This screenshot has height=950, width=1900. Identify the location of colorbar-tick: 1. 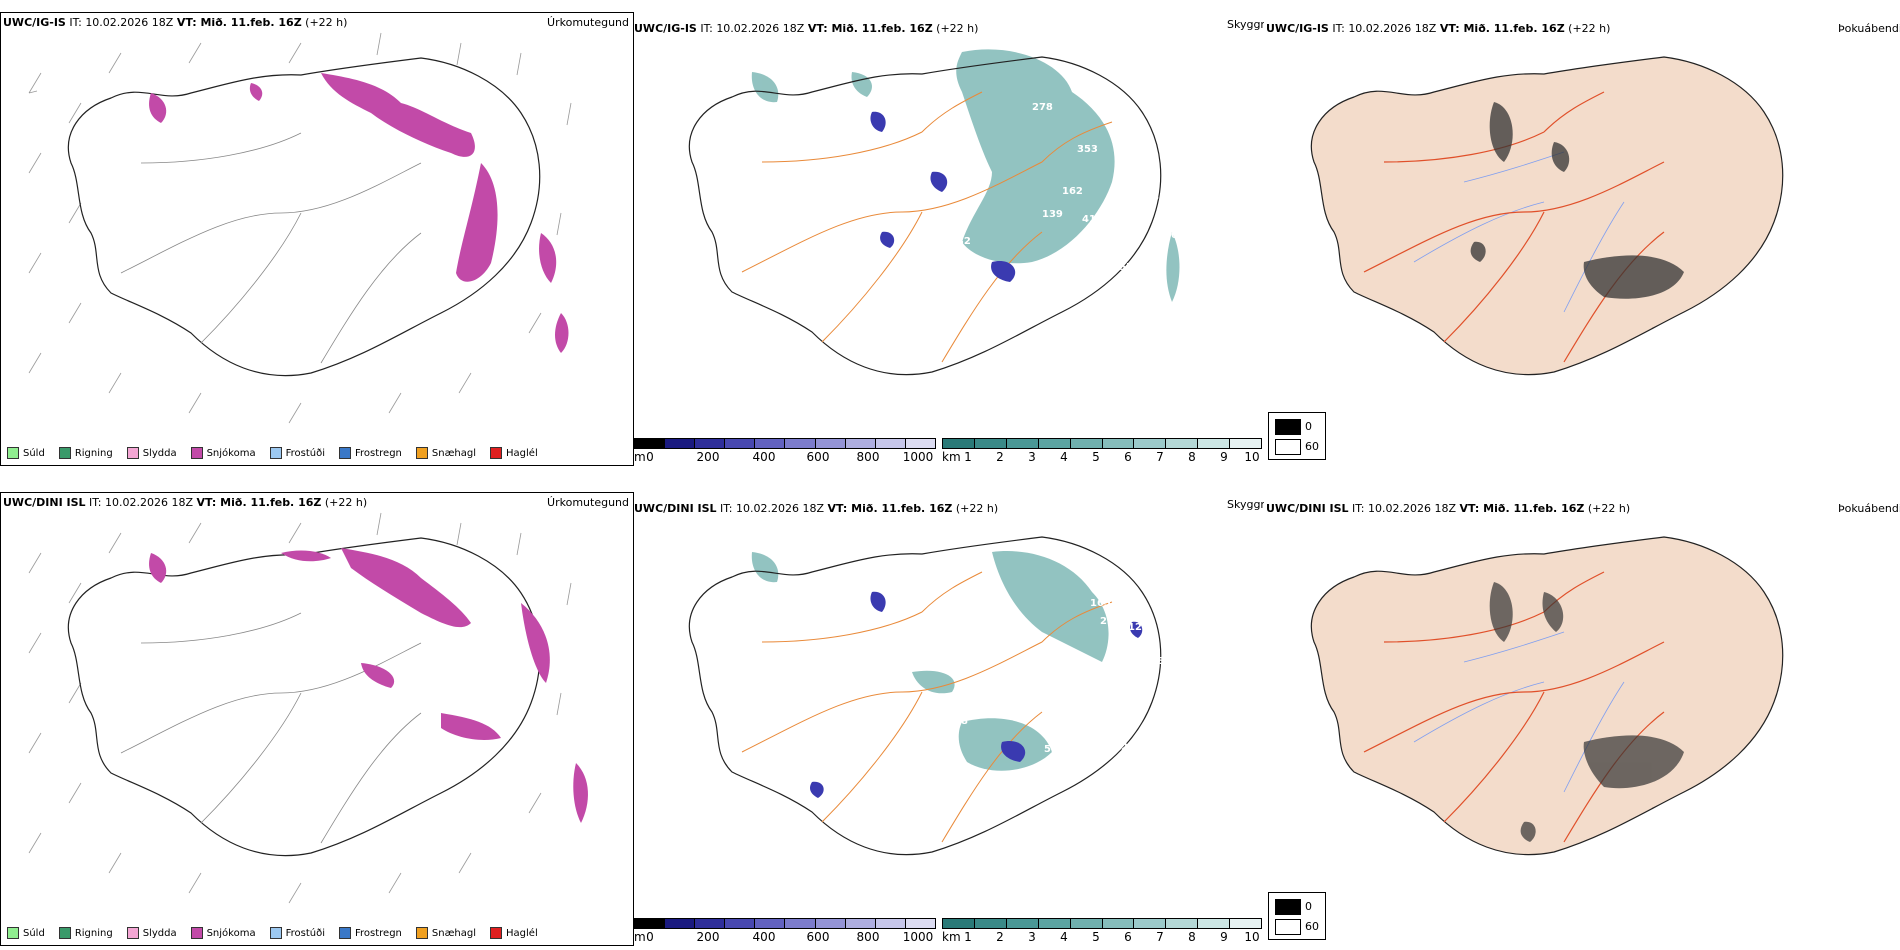
(968, 457).